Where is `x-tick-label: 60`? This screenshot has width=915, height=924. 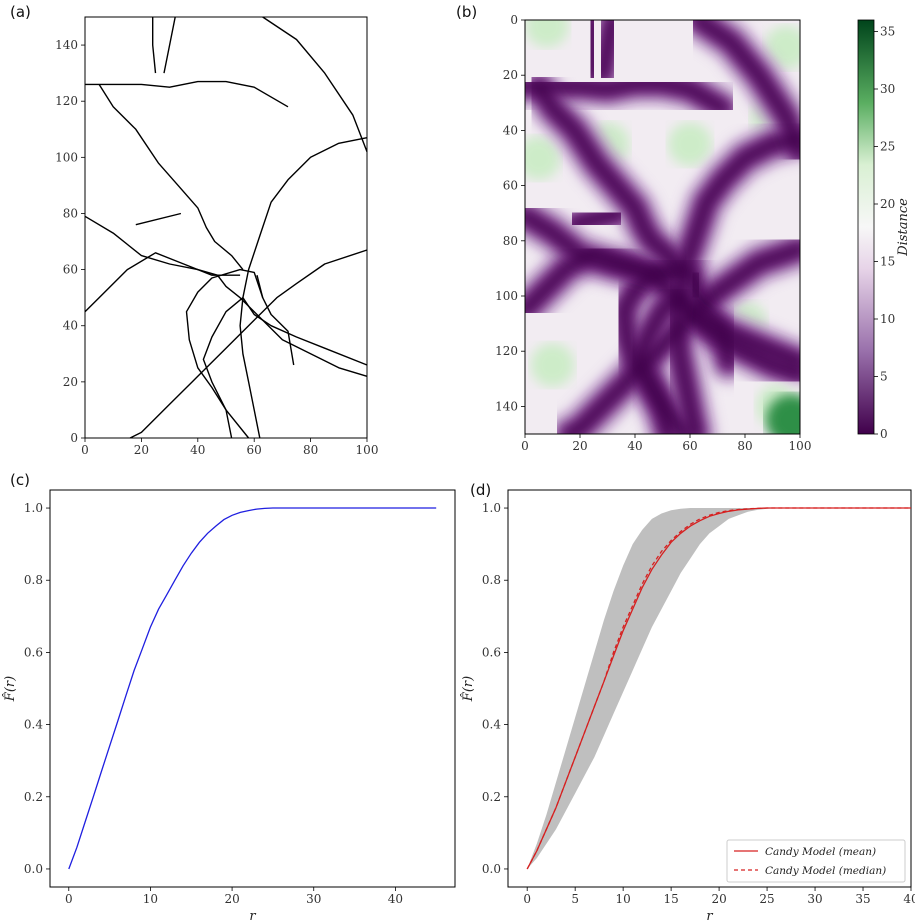
x-tick-label: 60 is located at coordinates (254, 450).